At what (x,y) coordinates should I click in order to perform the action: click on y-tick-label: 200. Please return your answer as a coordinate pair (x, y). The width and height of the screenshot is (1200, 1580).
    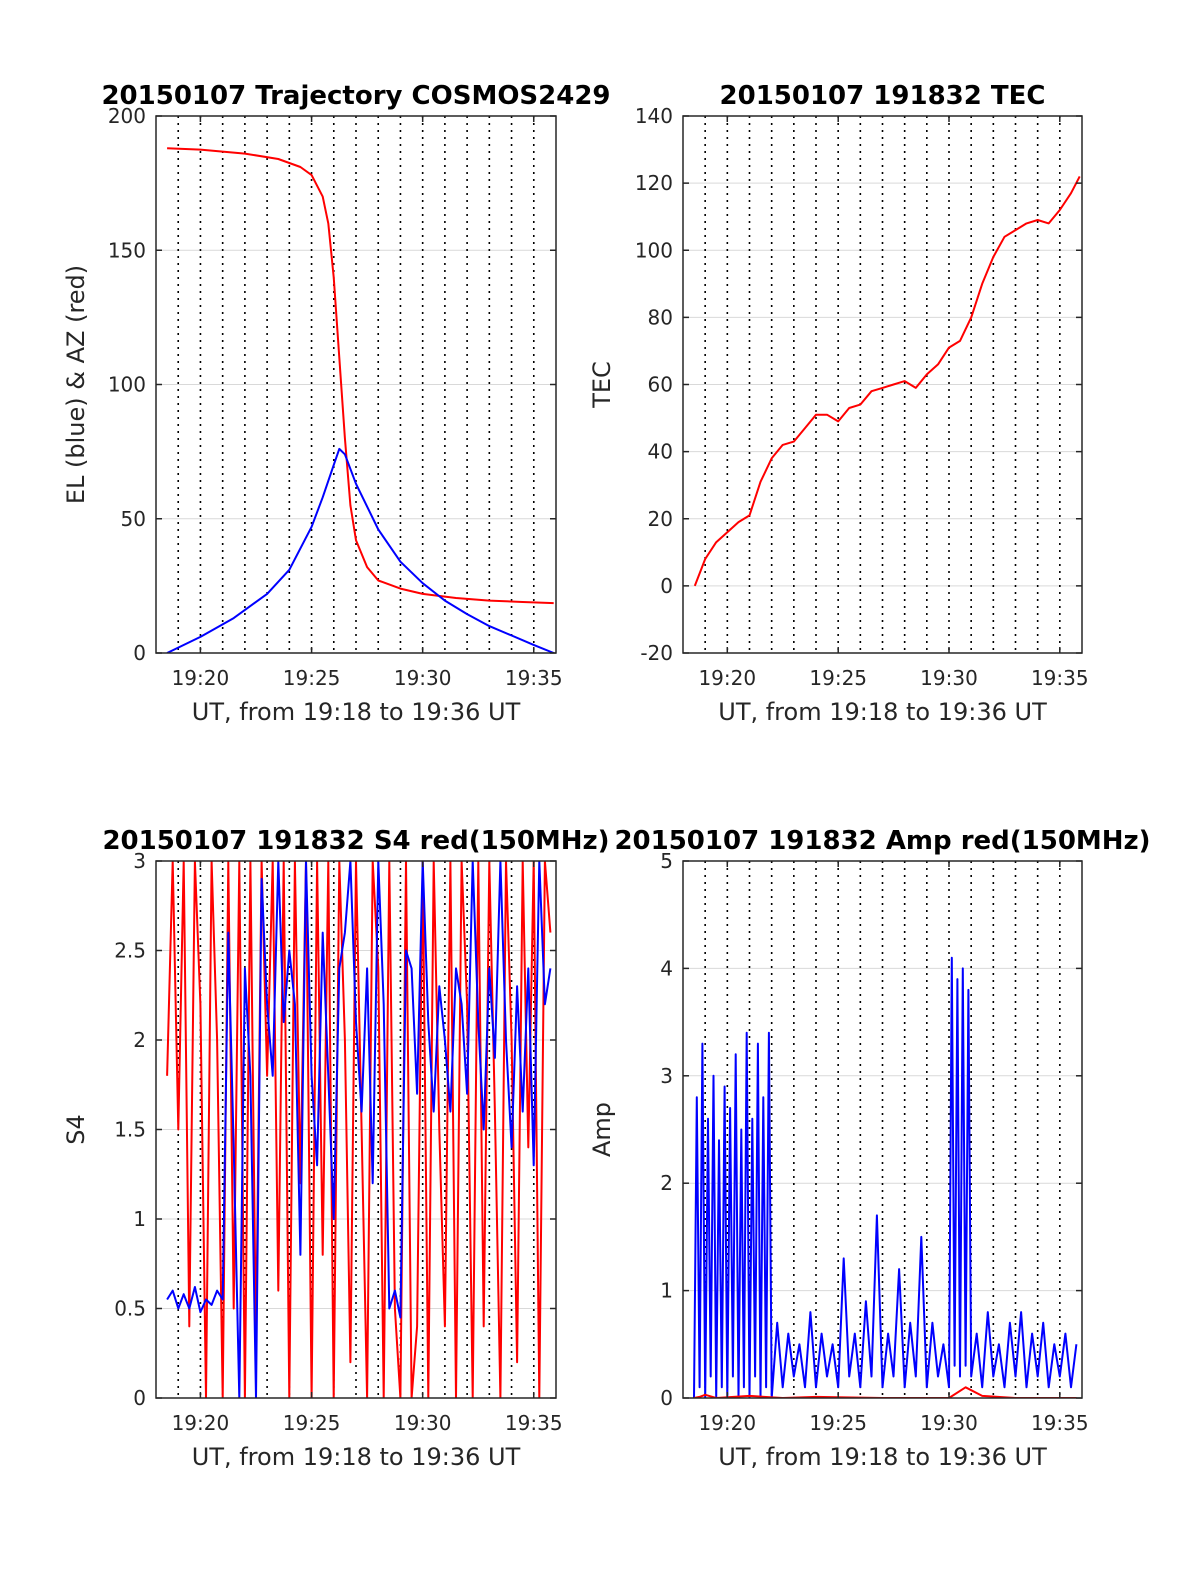
    Looking at the image, I should click on (127, 116).